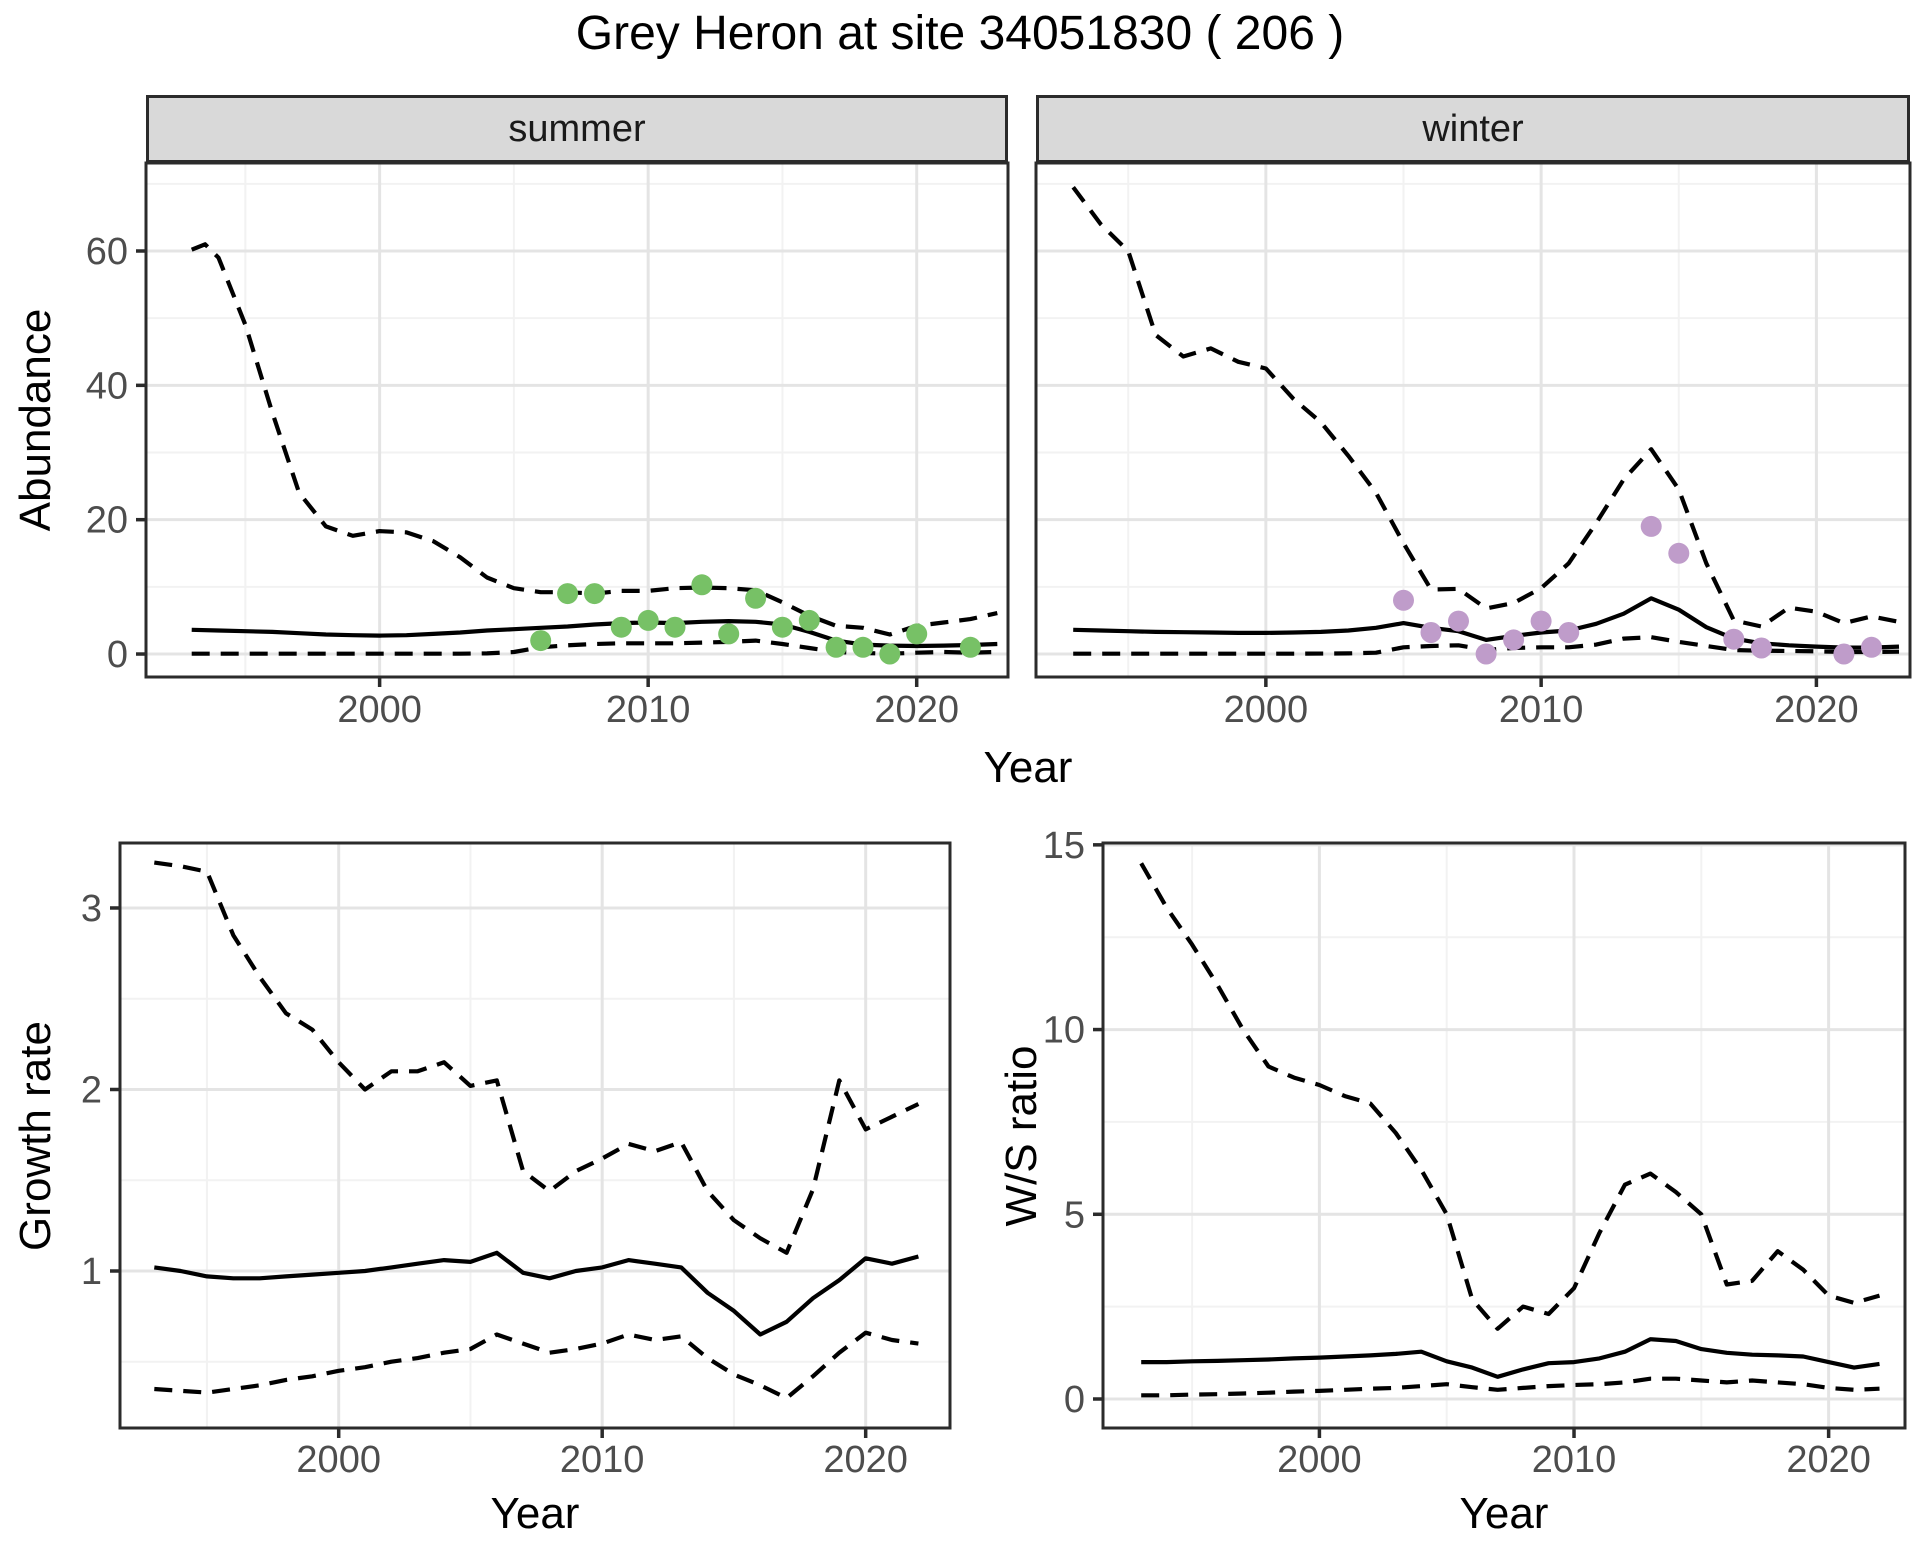 Image resolution: width=1920 pixels, height=1560 pixels. I want to click on facet-strip-winter: winter, so click(1473, 129).